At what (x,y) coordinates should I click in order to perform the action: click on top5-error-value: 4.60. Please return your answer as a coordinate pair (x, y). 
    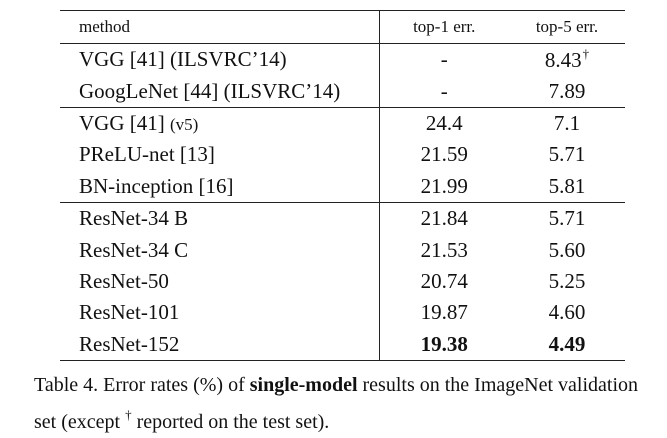
    Looking at the image, I should click on (567, 312).